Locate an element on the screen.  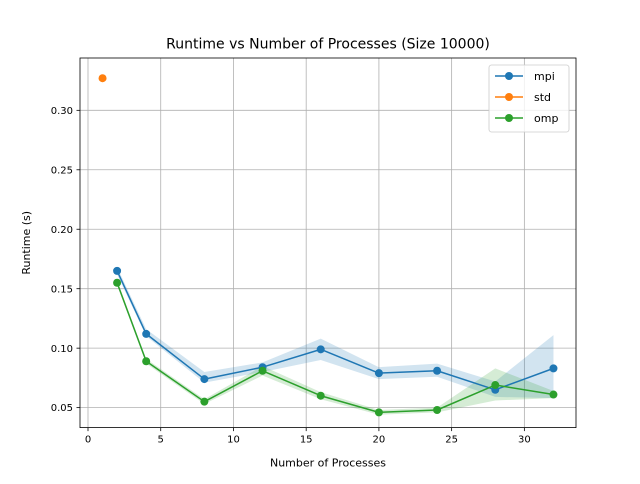
x-tick-label: 5 is located at coordinates (161, 440).